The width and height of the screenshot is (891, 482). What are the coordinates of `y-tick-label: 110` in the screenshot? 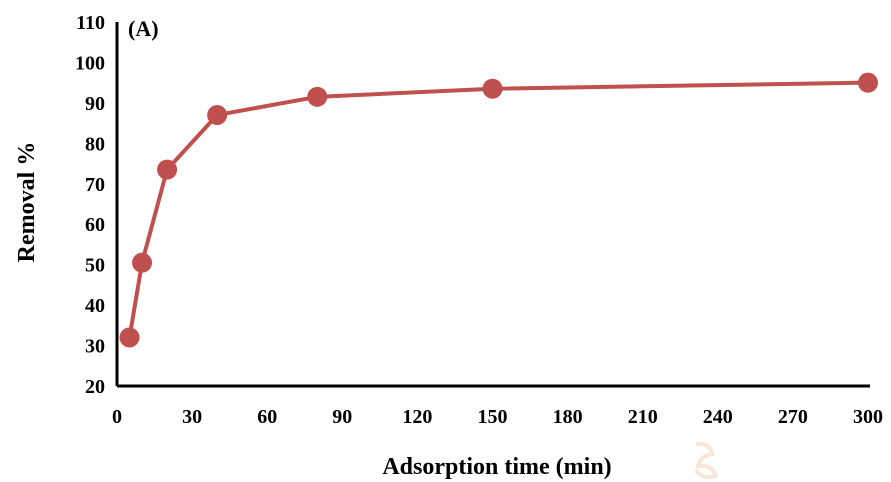 It's located at (90, 23).